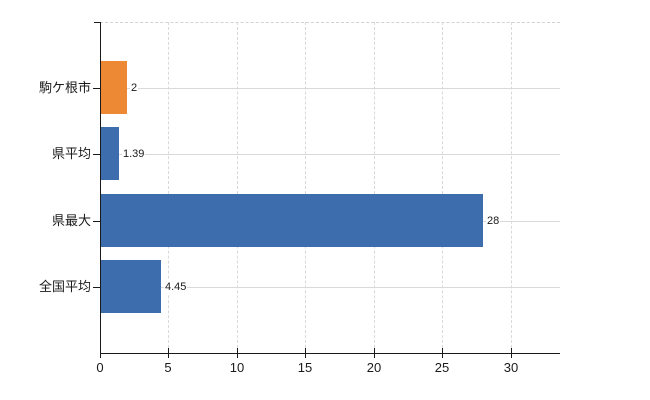 The width and height of the screenshot is (650, 400). I want to click on x-tick-label: 0, so click(100, 367).